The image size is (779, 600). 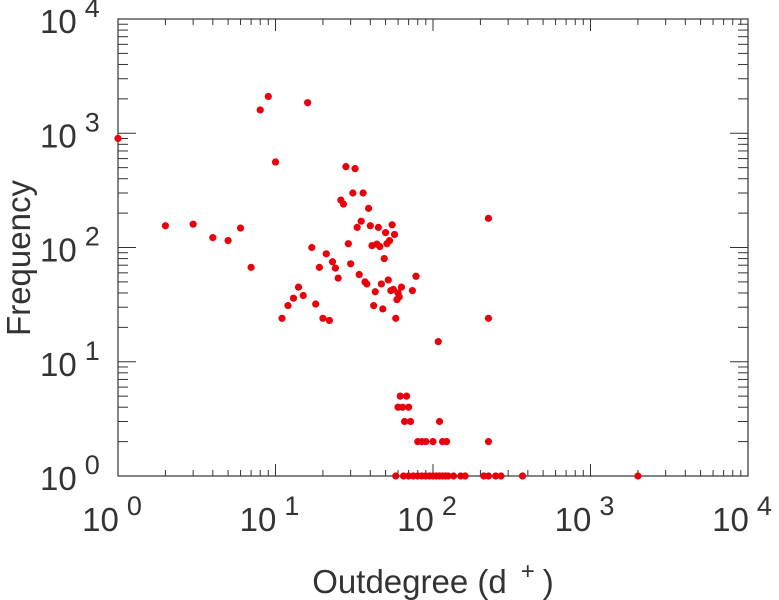 What do you see at coordinates (18, 258) in the screenshot?
I see `y-axis-title: Frequency` at bounding box center [18, 258].